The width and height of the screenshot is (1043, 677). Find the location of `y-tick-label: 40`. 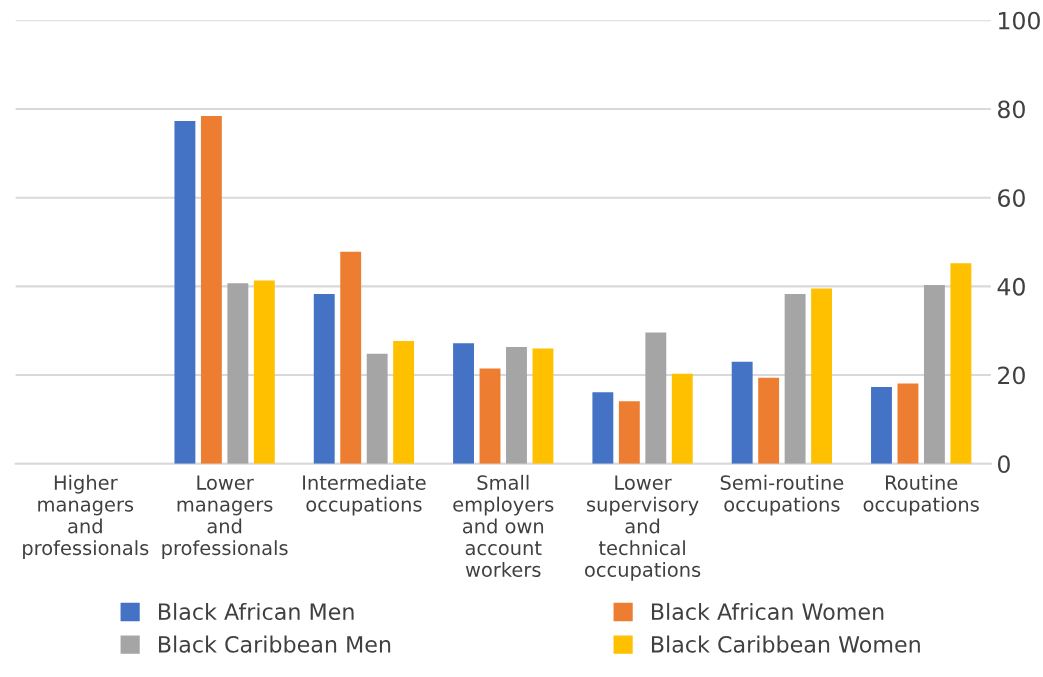

y-tick-label: 40 is located at coordinates (1011, 286).